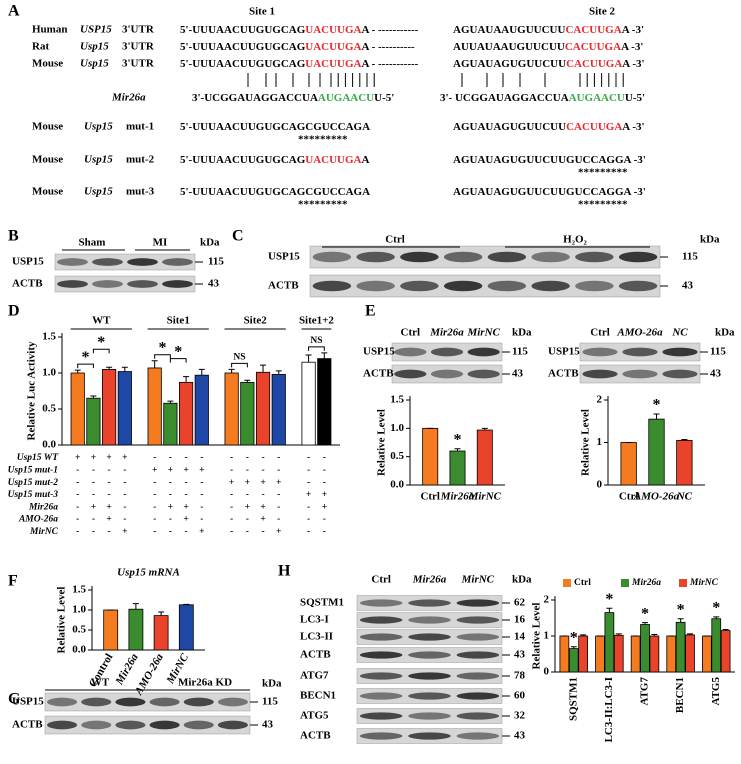 The height and width of the screenshot is (764, 741). Describe the element at coordinates (243, 160) in the screenshot. I see `sequence-segment: 5'-UUUAACUUGUGCAG` at that location.